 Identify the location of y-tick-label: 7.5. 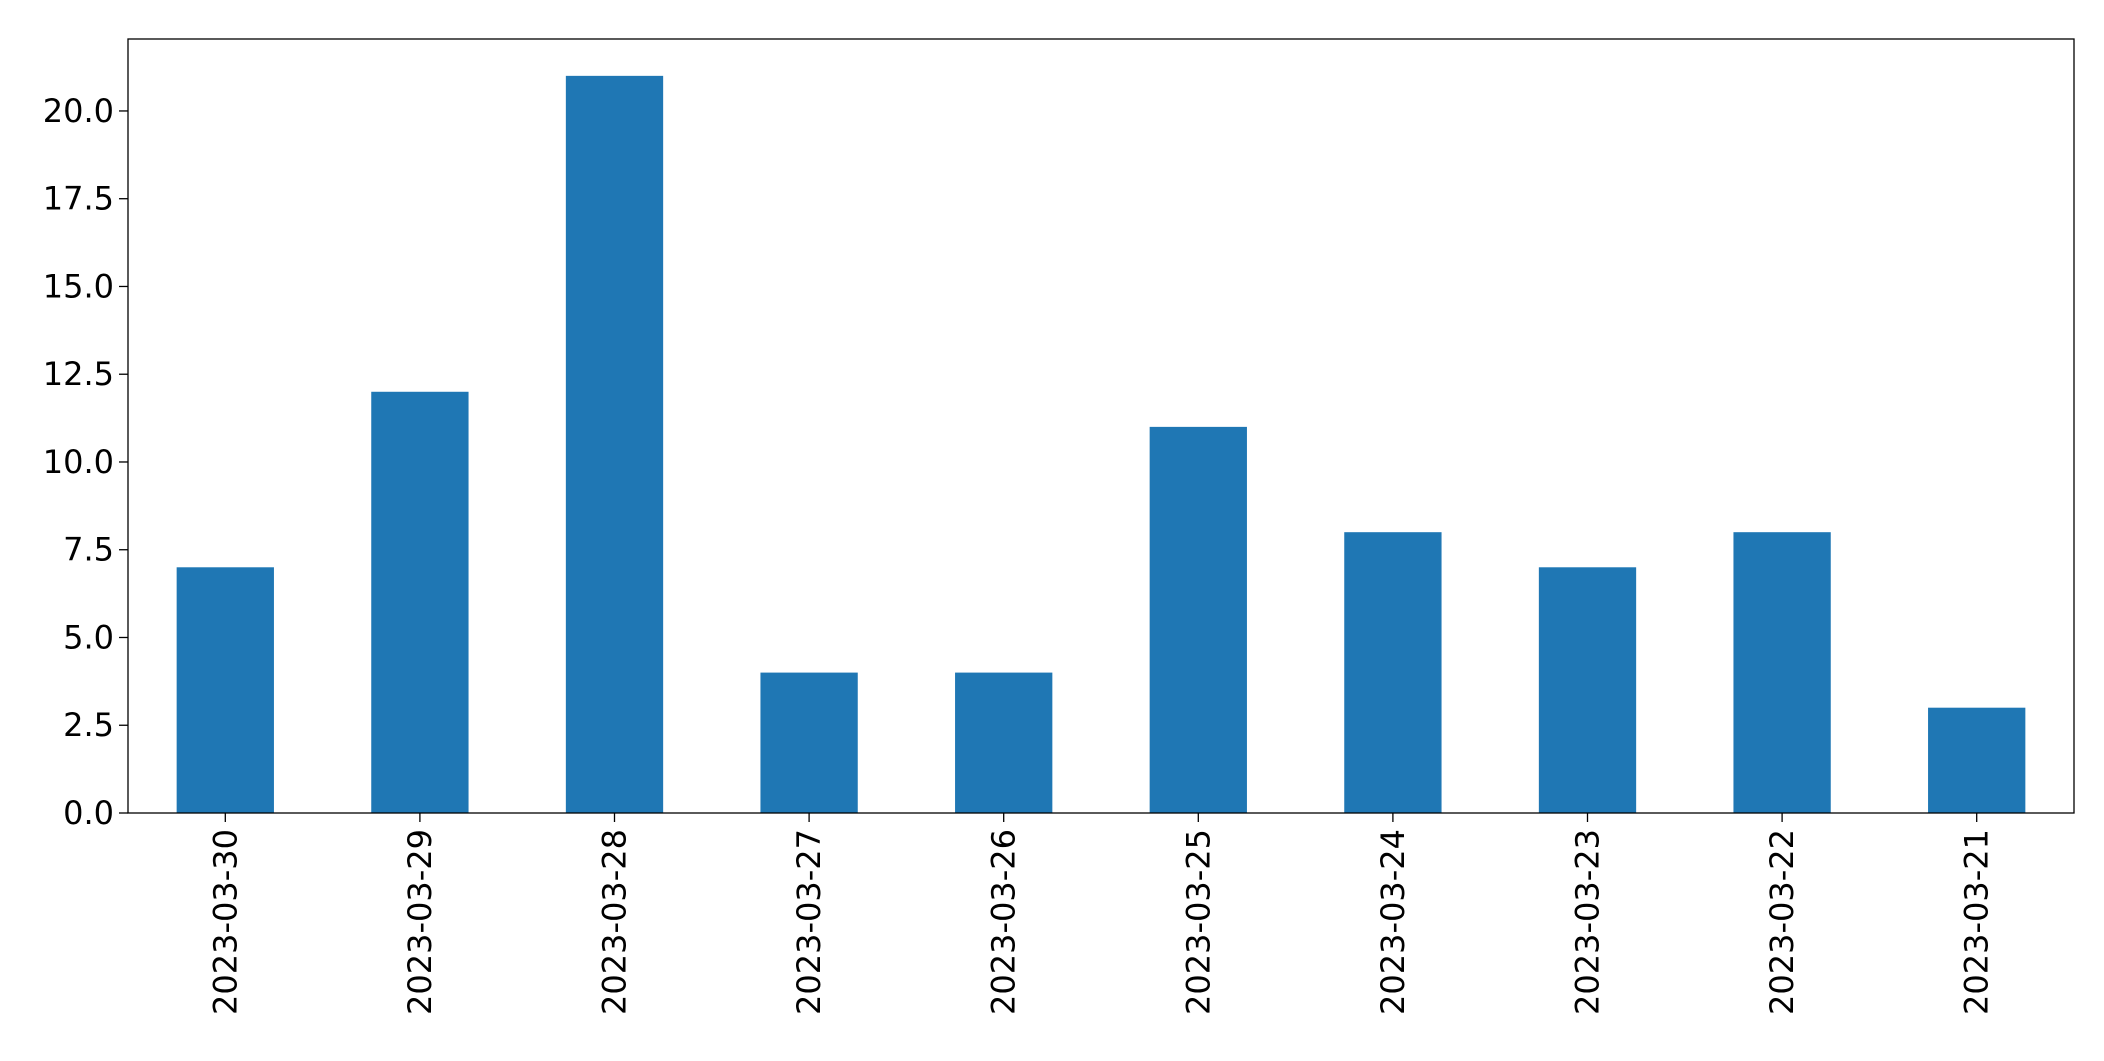
(88, 550).